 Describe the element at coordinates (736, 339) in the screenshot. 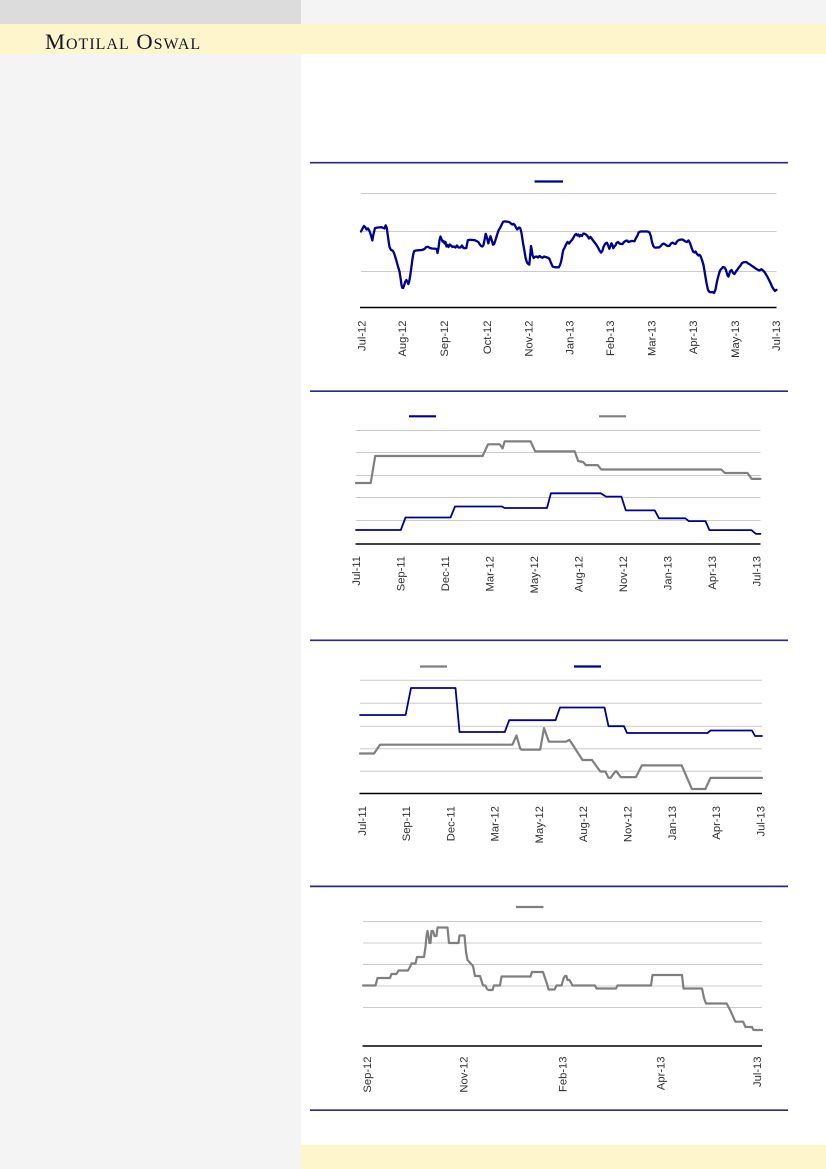

I see `svg-text: May-13` at that location.